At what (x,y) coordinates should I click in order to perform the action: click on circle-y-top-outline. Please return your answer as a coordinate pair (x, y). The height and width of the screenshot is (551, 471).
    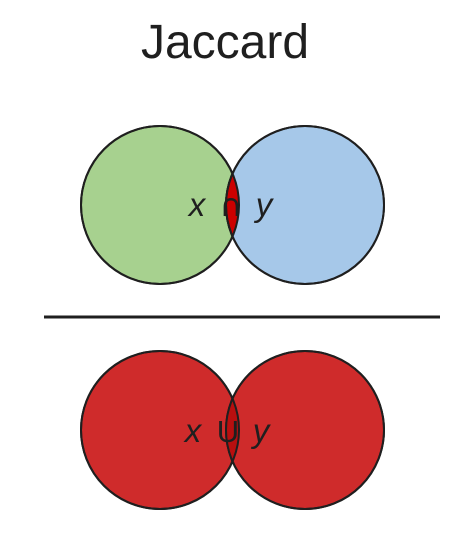
    Looking at the image, I should click on (305, 205).